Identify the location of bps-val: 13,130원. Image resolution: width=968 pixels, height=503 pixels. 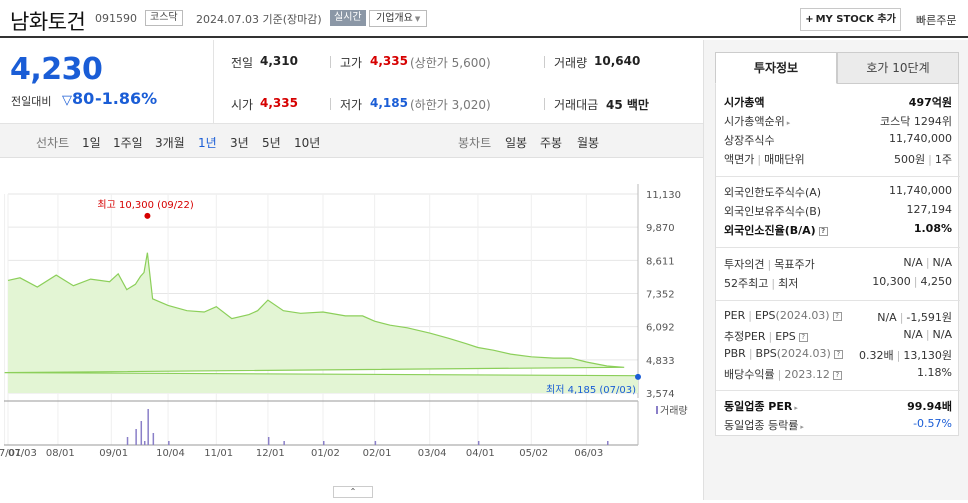
(927, 355).